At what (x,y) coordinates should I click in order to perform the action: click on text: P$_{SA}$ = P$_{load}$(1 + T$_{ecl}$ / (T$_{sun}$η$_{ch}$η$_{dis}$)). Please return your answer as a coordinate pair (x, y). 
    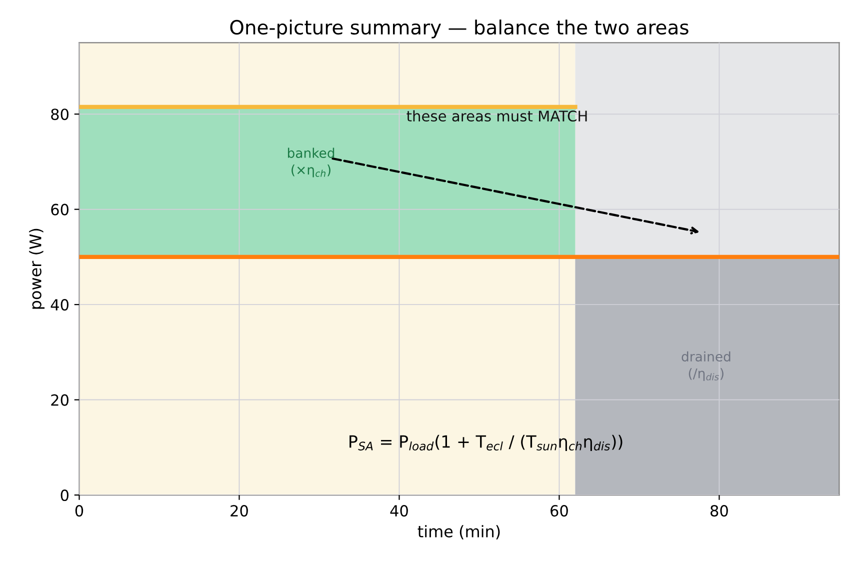
    Looking at the image, I should click on (486, 443).